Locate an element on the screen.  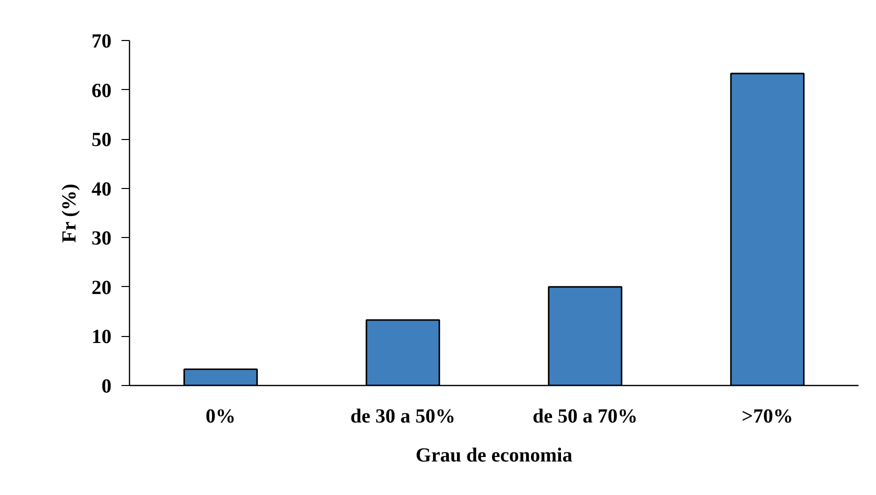
y-tick-label: 20 is located at coordinates (102, 287).